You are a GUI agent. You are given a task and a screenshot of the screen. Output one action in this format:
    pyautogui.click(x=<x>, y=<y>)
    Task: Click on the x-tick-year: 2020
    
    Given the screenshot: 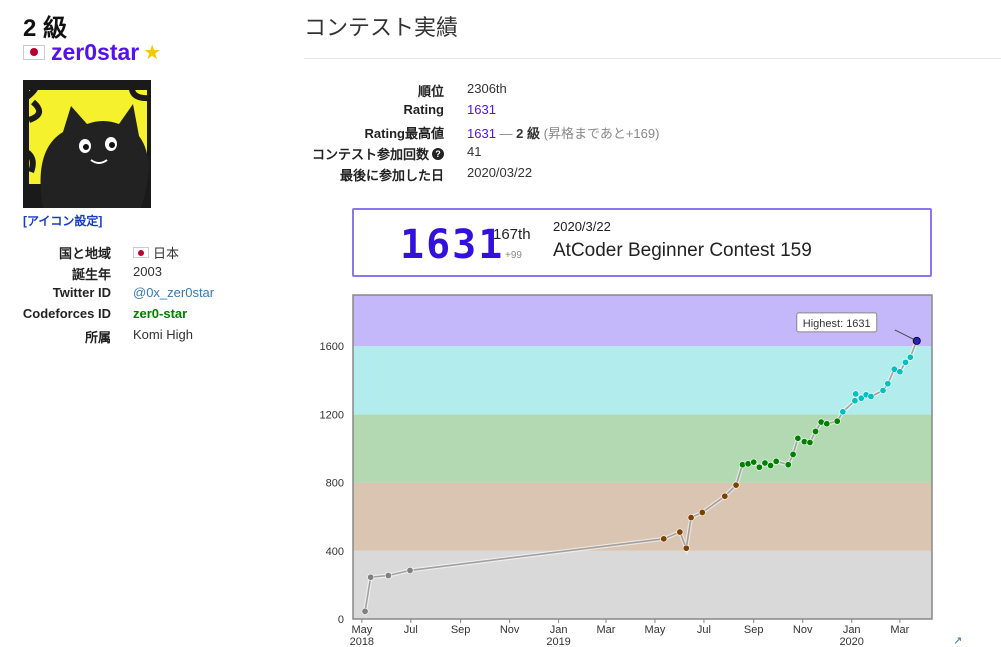 What is the action you would take?
    pyautogui.click(x=851, y=641)
    